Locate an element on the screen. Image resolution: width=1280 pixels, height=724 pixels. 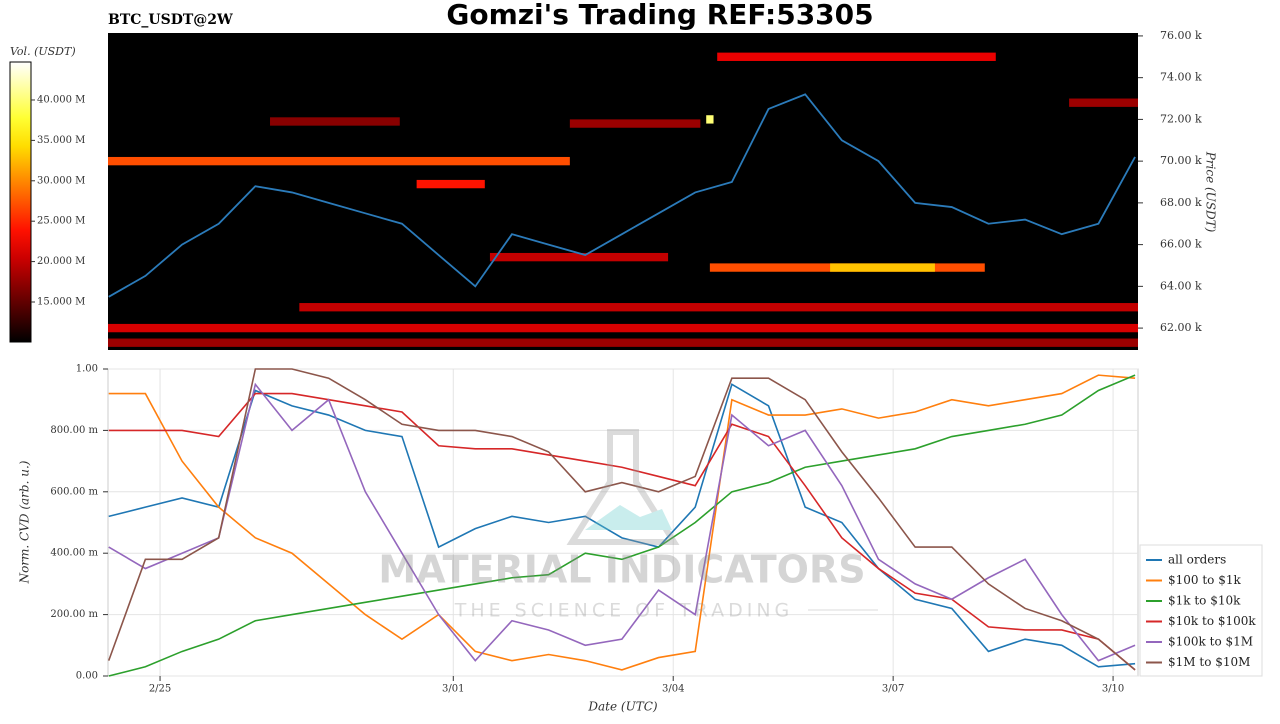
y-tick-label: 1.00 is located at coordinates (87, 369).